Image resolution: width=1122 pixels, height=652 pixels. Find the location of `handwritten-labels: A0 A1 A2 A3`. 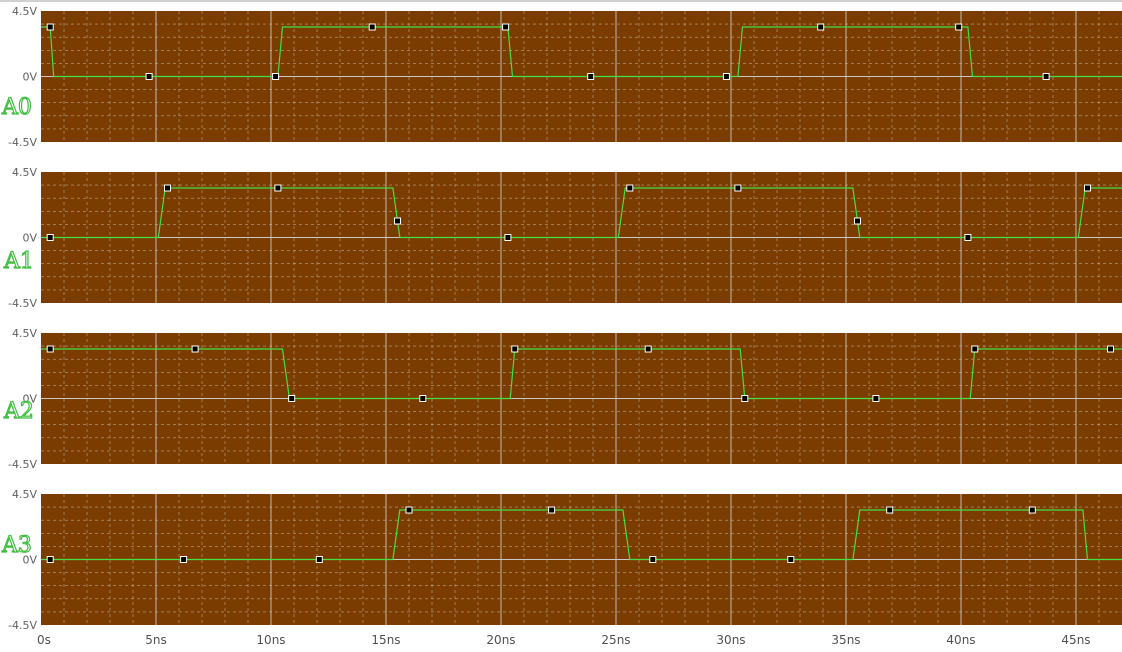

handwritten-labels: A0 A1 A2 A3 is located at coordinates (17, 326).